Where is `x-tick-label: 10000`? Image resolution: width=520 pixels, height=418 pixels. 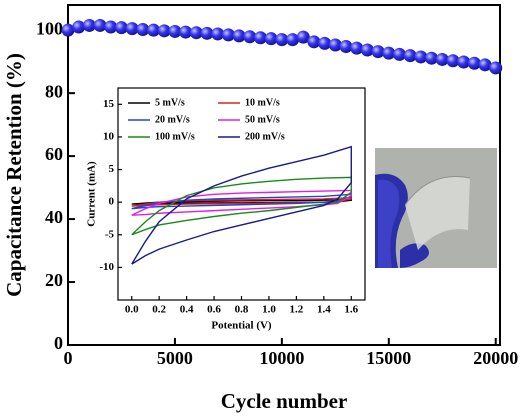
x-tick-label: 10000 is located at coordinates (281, 358).